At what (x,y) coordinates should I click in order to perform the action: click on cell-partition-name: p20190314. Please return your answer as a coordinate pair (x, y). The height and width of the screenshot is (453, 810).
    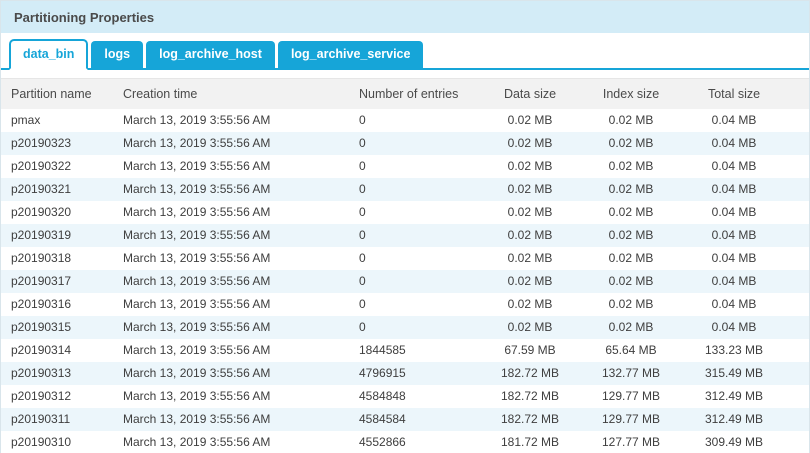
    Looking at the image, I should click on (41, 350).